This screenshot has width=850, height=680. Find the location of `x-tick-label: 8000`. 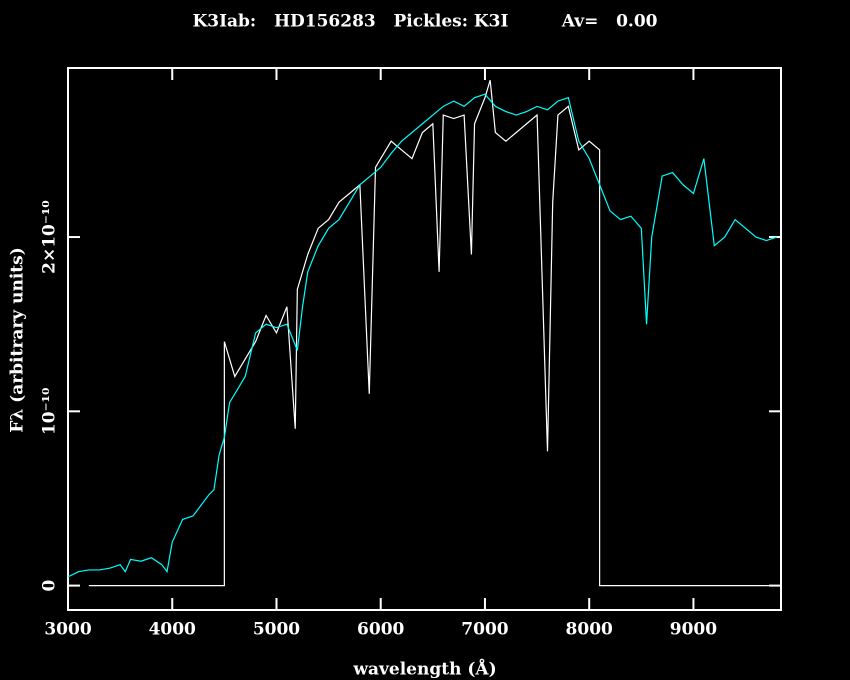

x-tick-label: 8000 is located at coordinates (589, 630).